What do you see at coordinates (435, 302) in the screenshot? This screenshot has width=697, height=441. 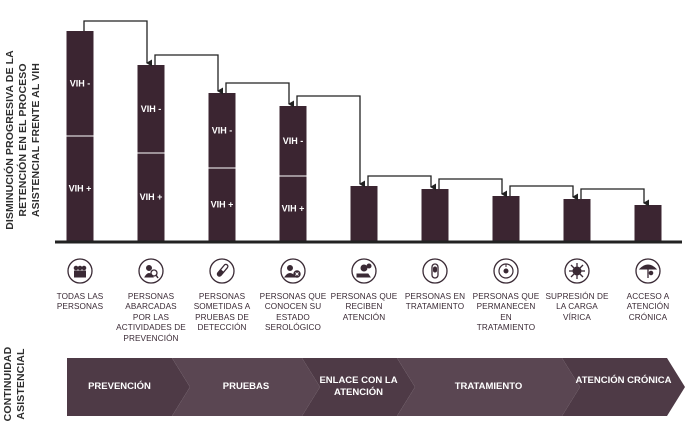 I see `category-label: PERSONAS EN TRATAMIENTO` at bounding box center [435, 302].